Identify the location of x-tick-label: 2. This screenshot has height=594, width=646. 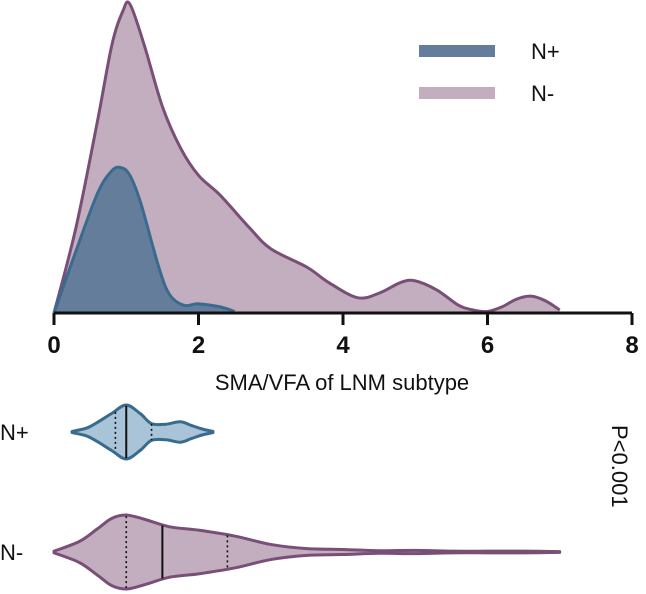
(198, 345).